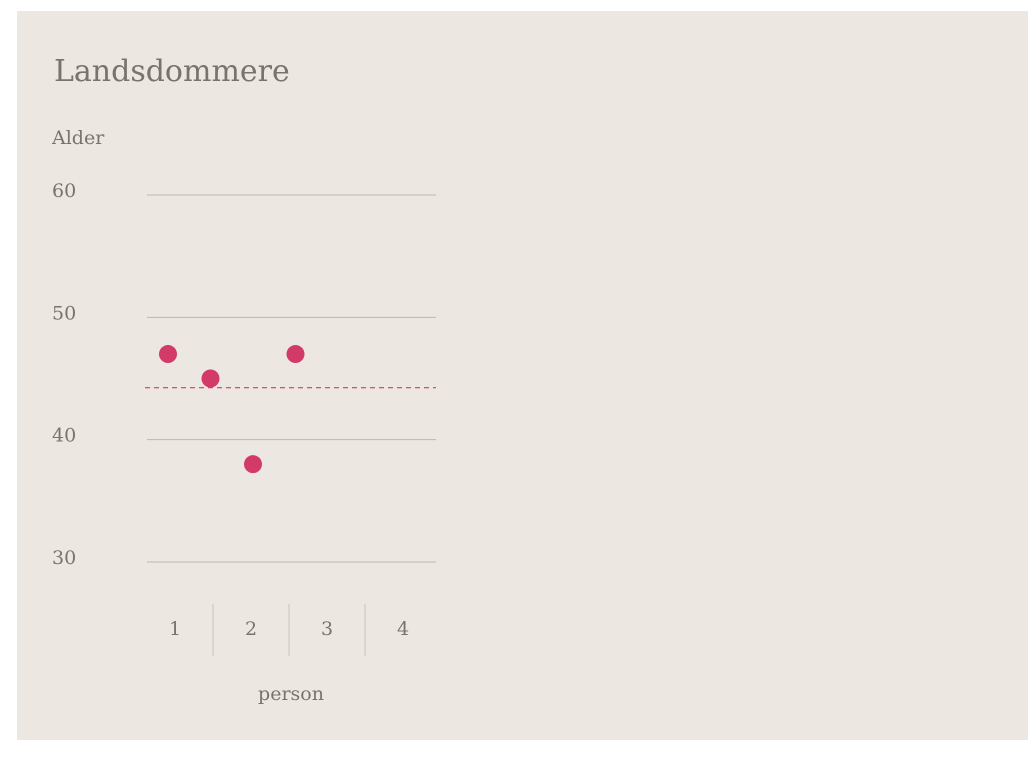  What do you see at coordinates (251, 629) in the screenshot?
I see `x-tick-label: 2` at bounding box center [251, 629].